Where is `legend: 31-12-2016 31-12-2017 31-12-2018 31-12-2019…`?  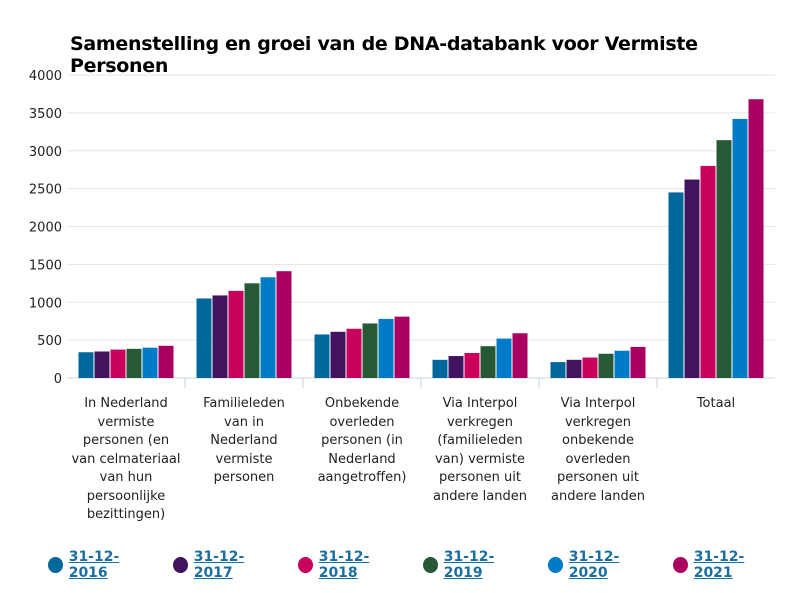
legend: 31-12-2016 31-12-2017 31-12-2018 31-12-2019… is located at coordinates (423, 565).